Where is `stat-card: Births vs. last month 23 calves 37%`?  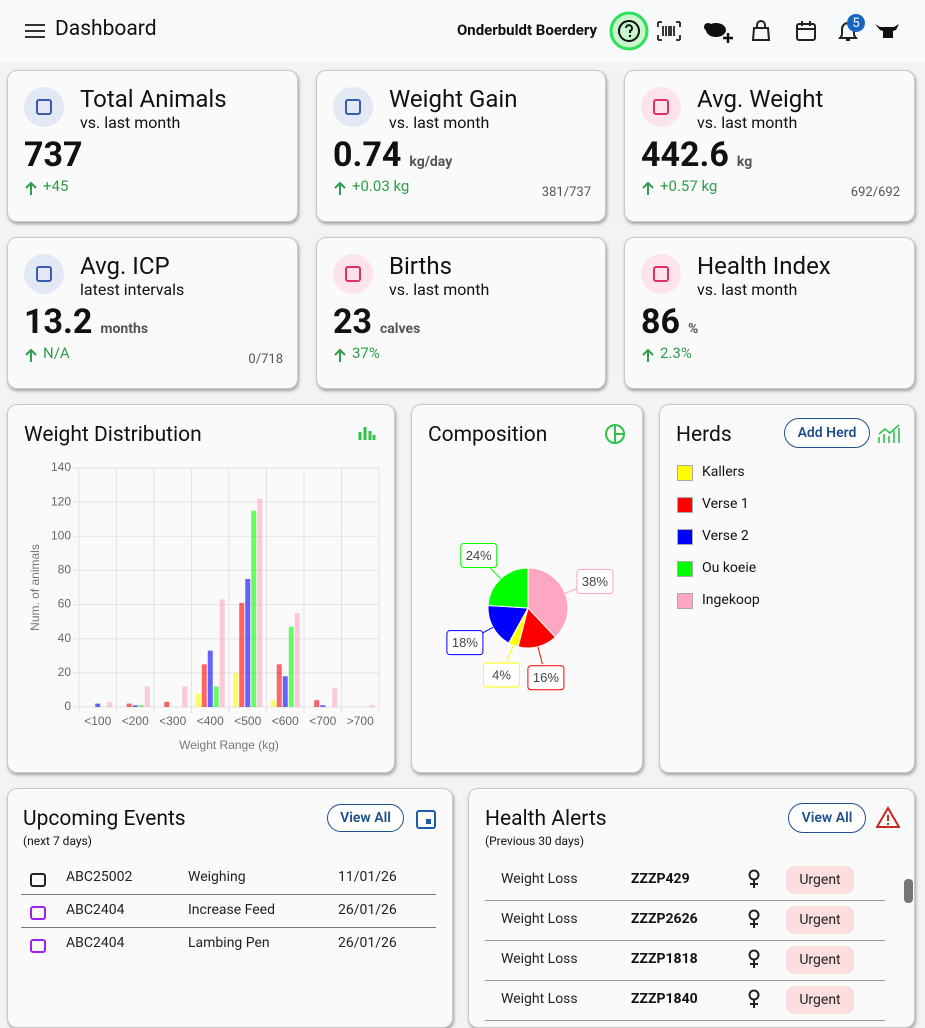
stat-card: Births vs. last month 23 calves 37% is located at coordinates (461, 313).